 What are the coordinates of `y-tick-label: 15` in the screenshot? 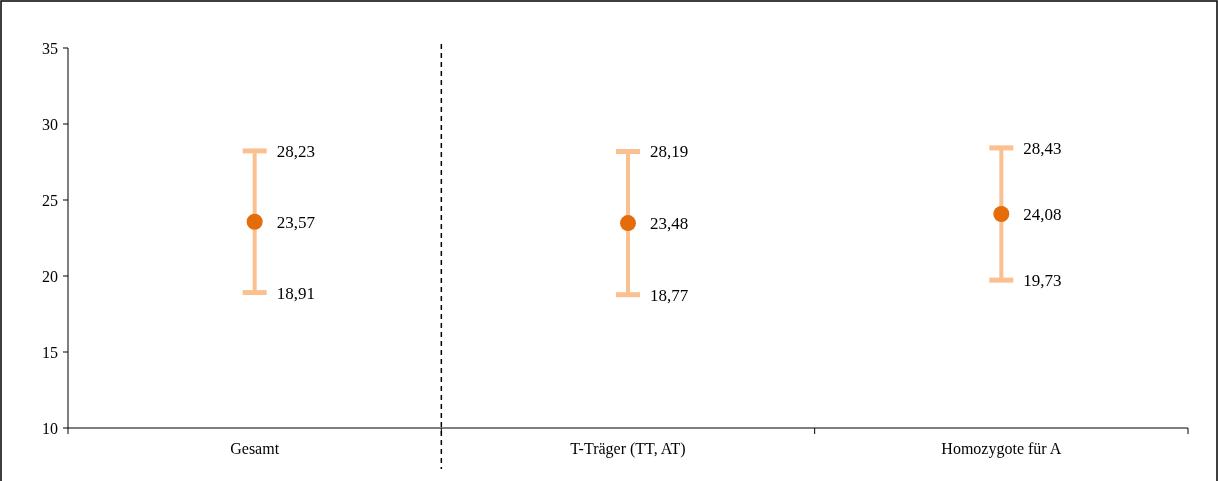 It's located at (50, 352).